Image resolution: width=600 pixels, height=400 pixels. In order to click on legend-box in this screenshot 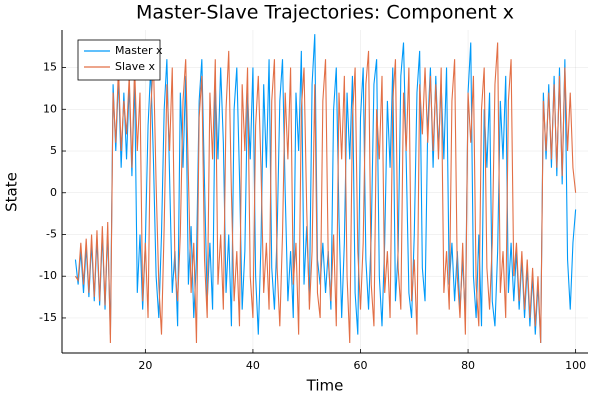, I will do `click(119, 60)`.